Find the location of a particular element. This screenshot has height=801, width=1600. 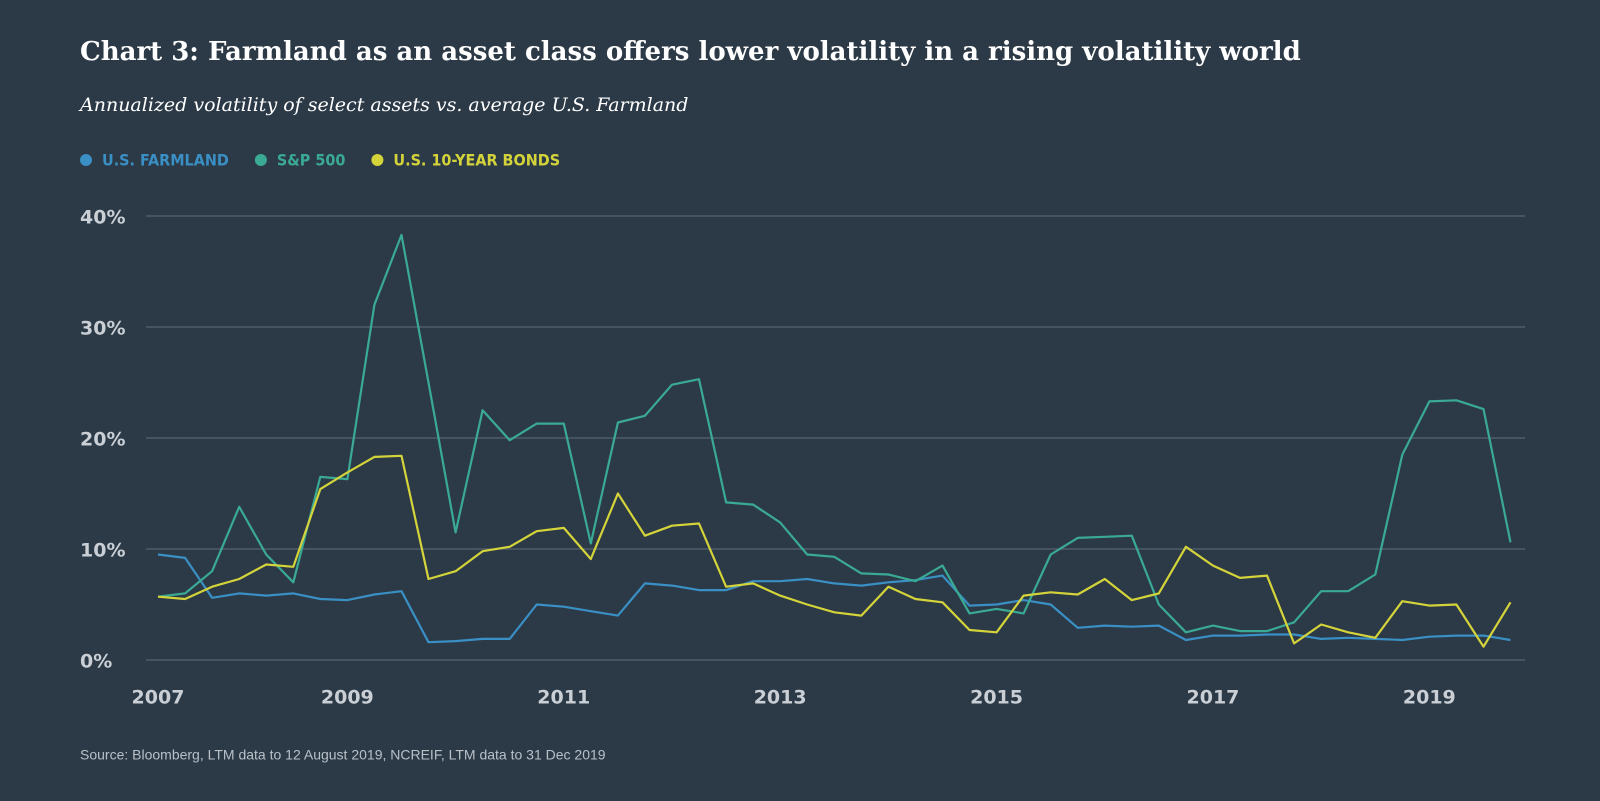

legend-label: S&P 500 is located at coordinates (311, 160).